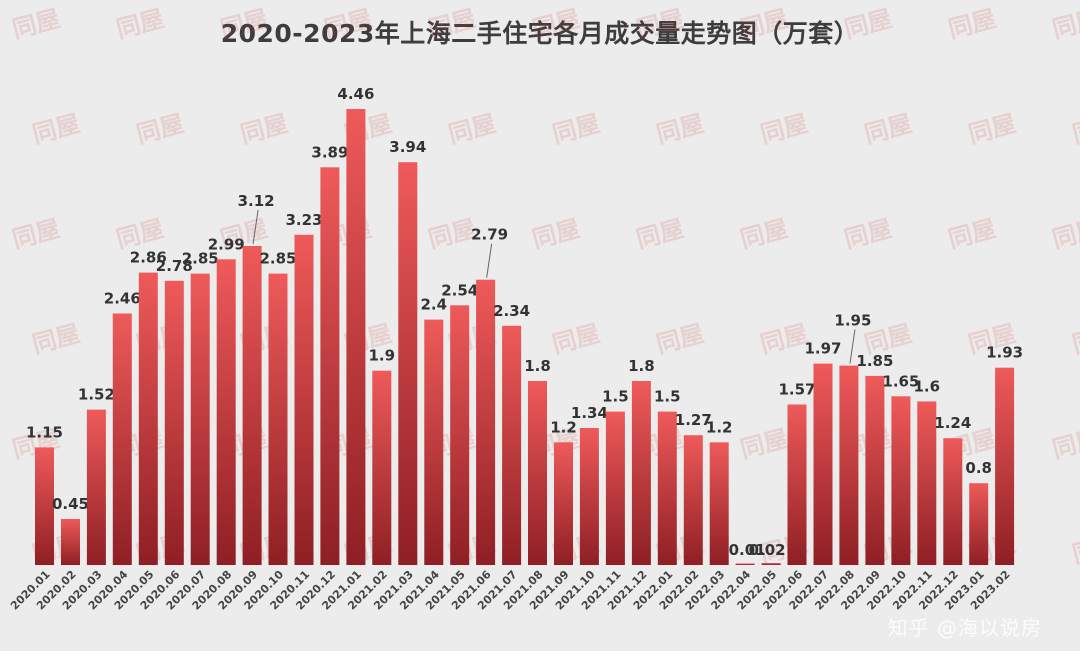 This screenshot has width=1080, height=651. What do you see at coordinates (927, 483) in the screenshot?
I see `bar-2022.11` at bounding box center [927, 483].